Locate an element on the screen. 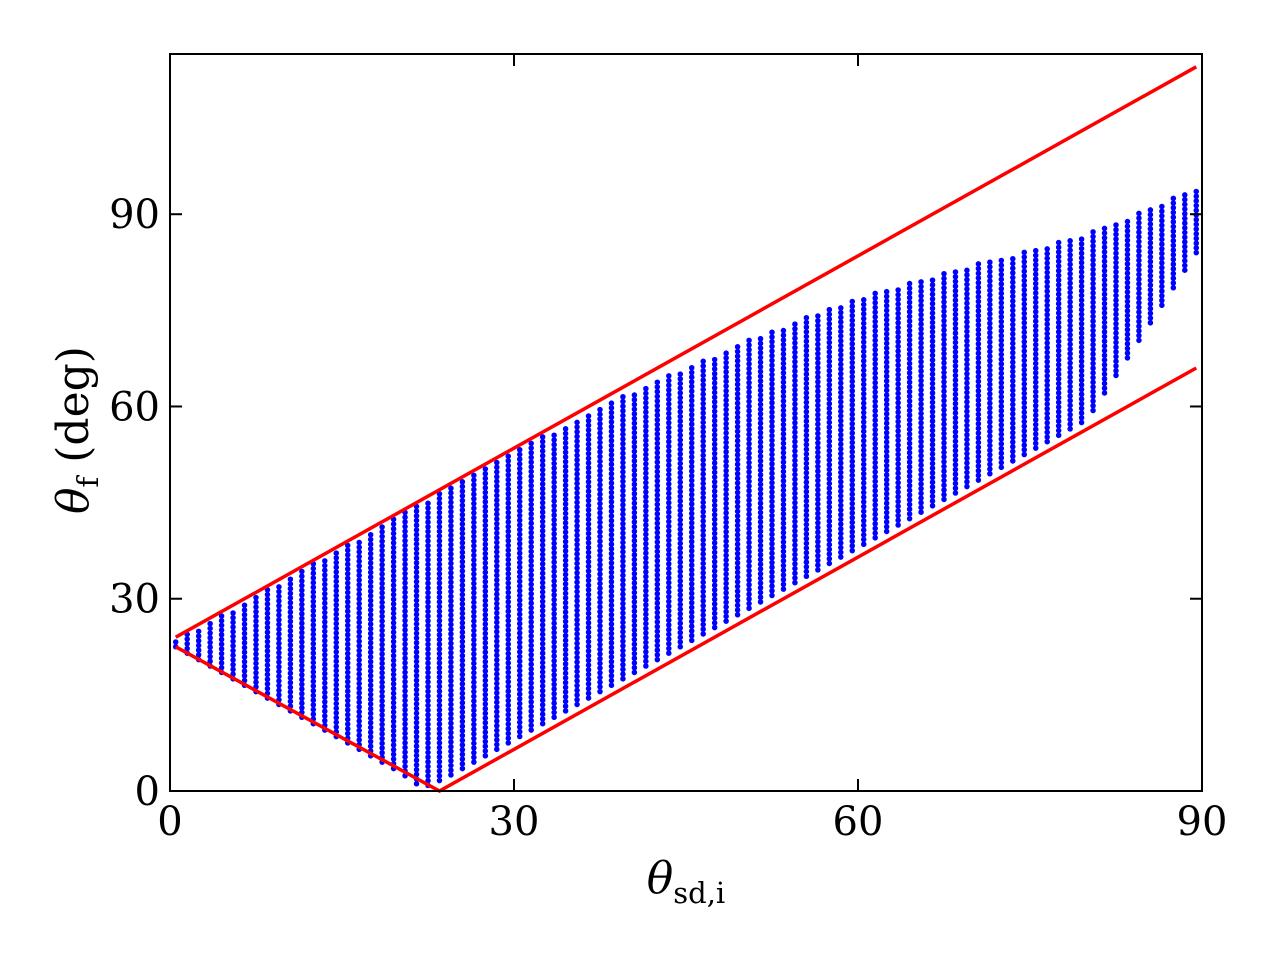  x-tick-label: 90 is located at coordinates (1202, 822).